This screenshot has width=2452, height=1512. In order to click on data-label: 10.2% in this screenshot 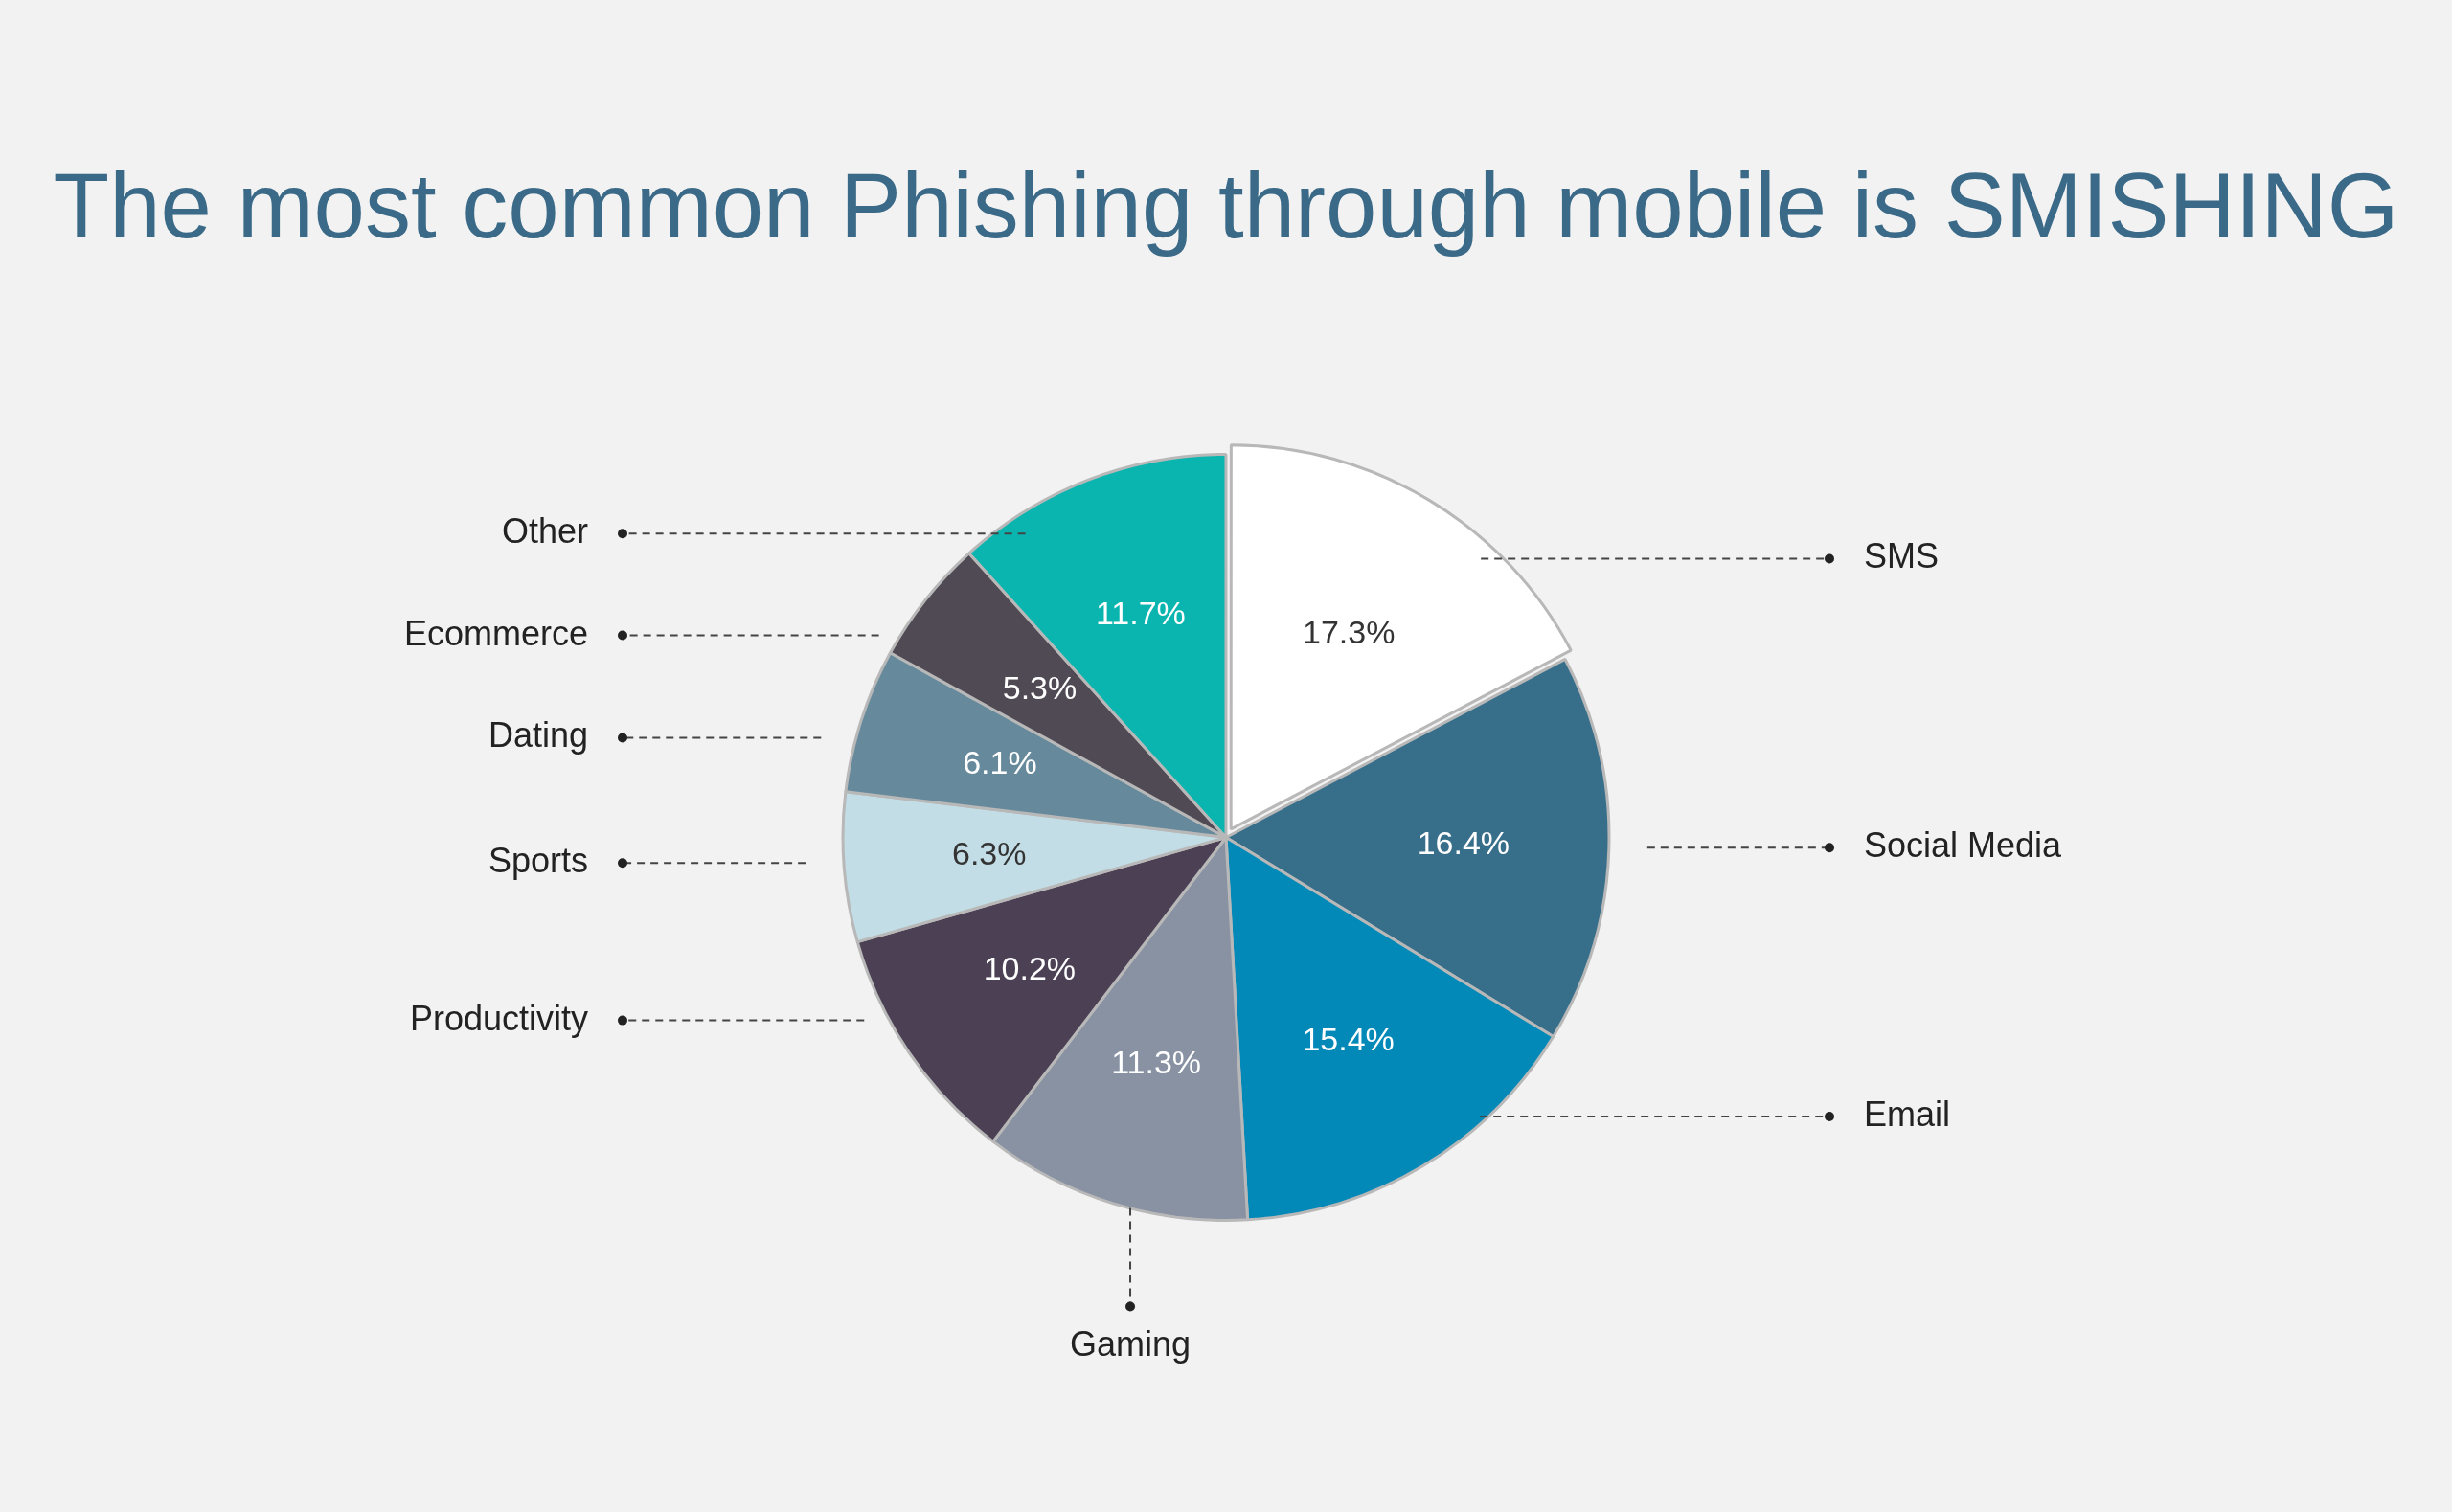, I will do `click(1030, 968)`.